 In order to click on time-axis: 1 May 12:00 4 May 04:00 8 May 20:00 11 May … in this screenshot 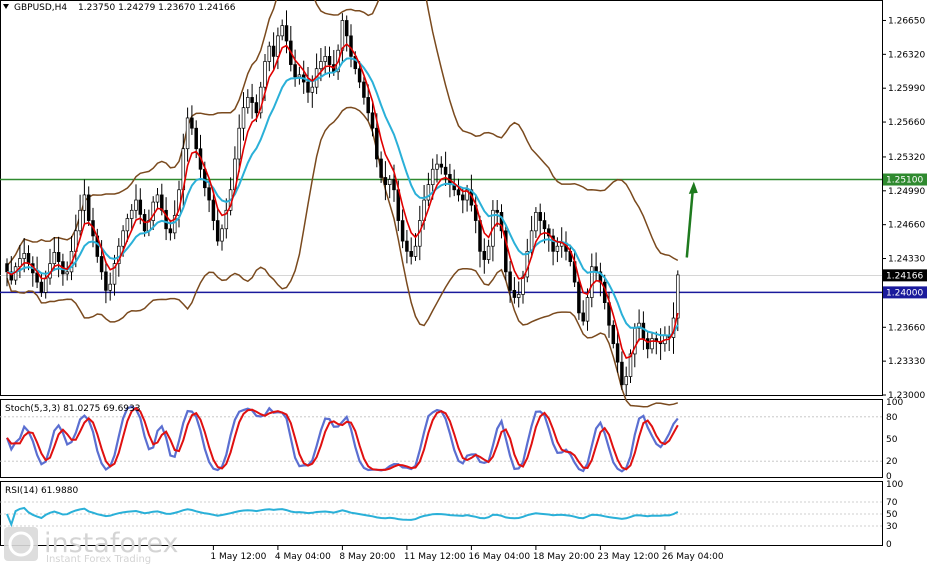, I will do `click(467, 554)`.